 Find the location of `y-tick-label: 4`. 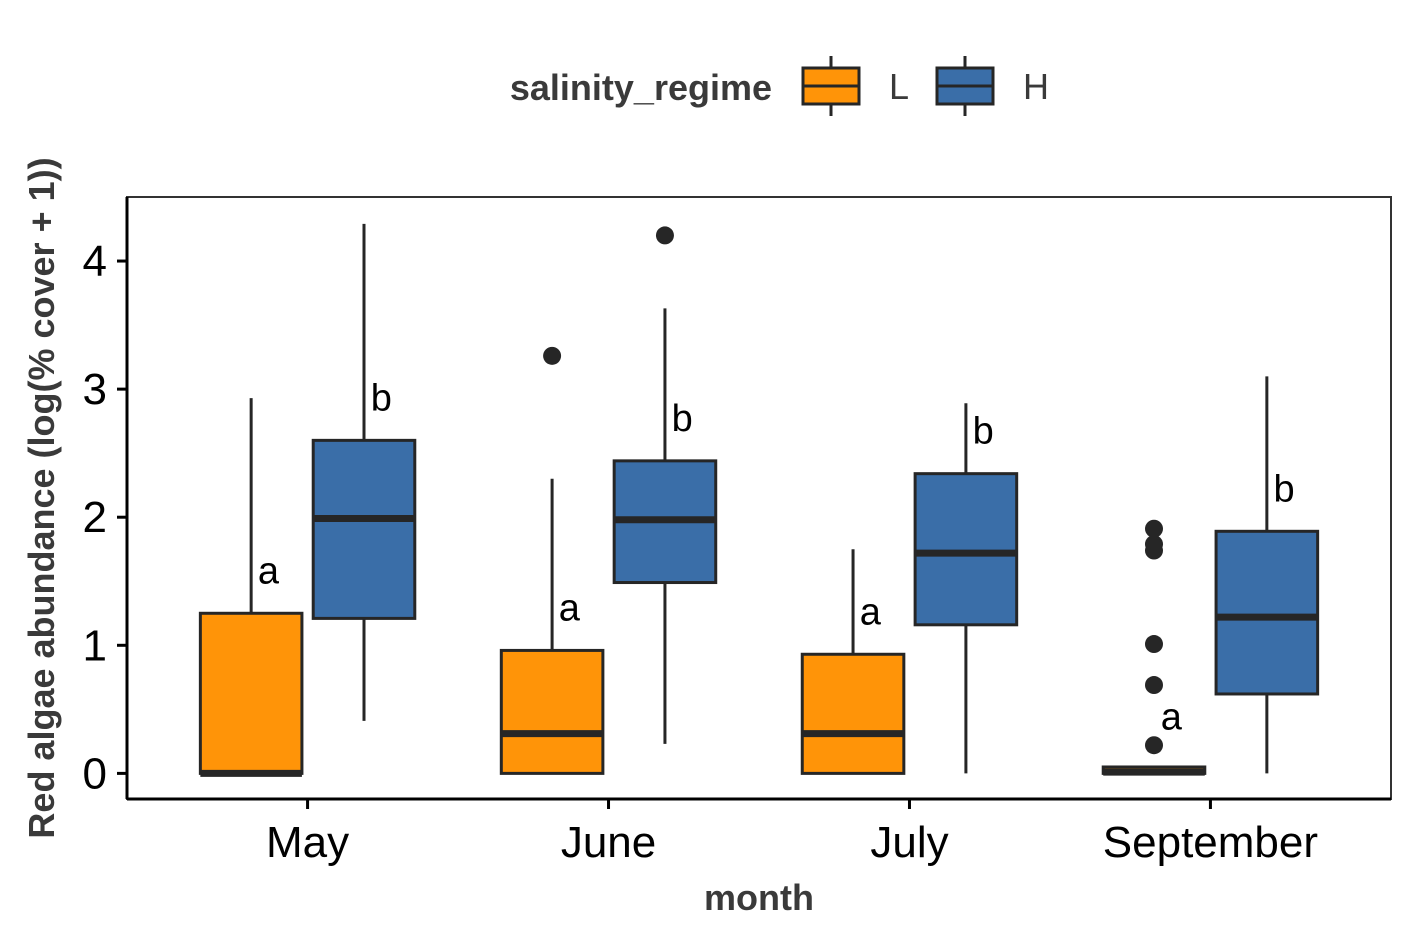

y-tick-label: 4 is located at coordinates (95, 261).